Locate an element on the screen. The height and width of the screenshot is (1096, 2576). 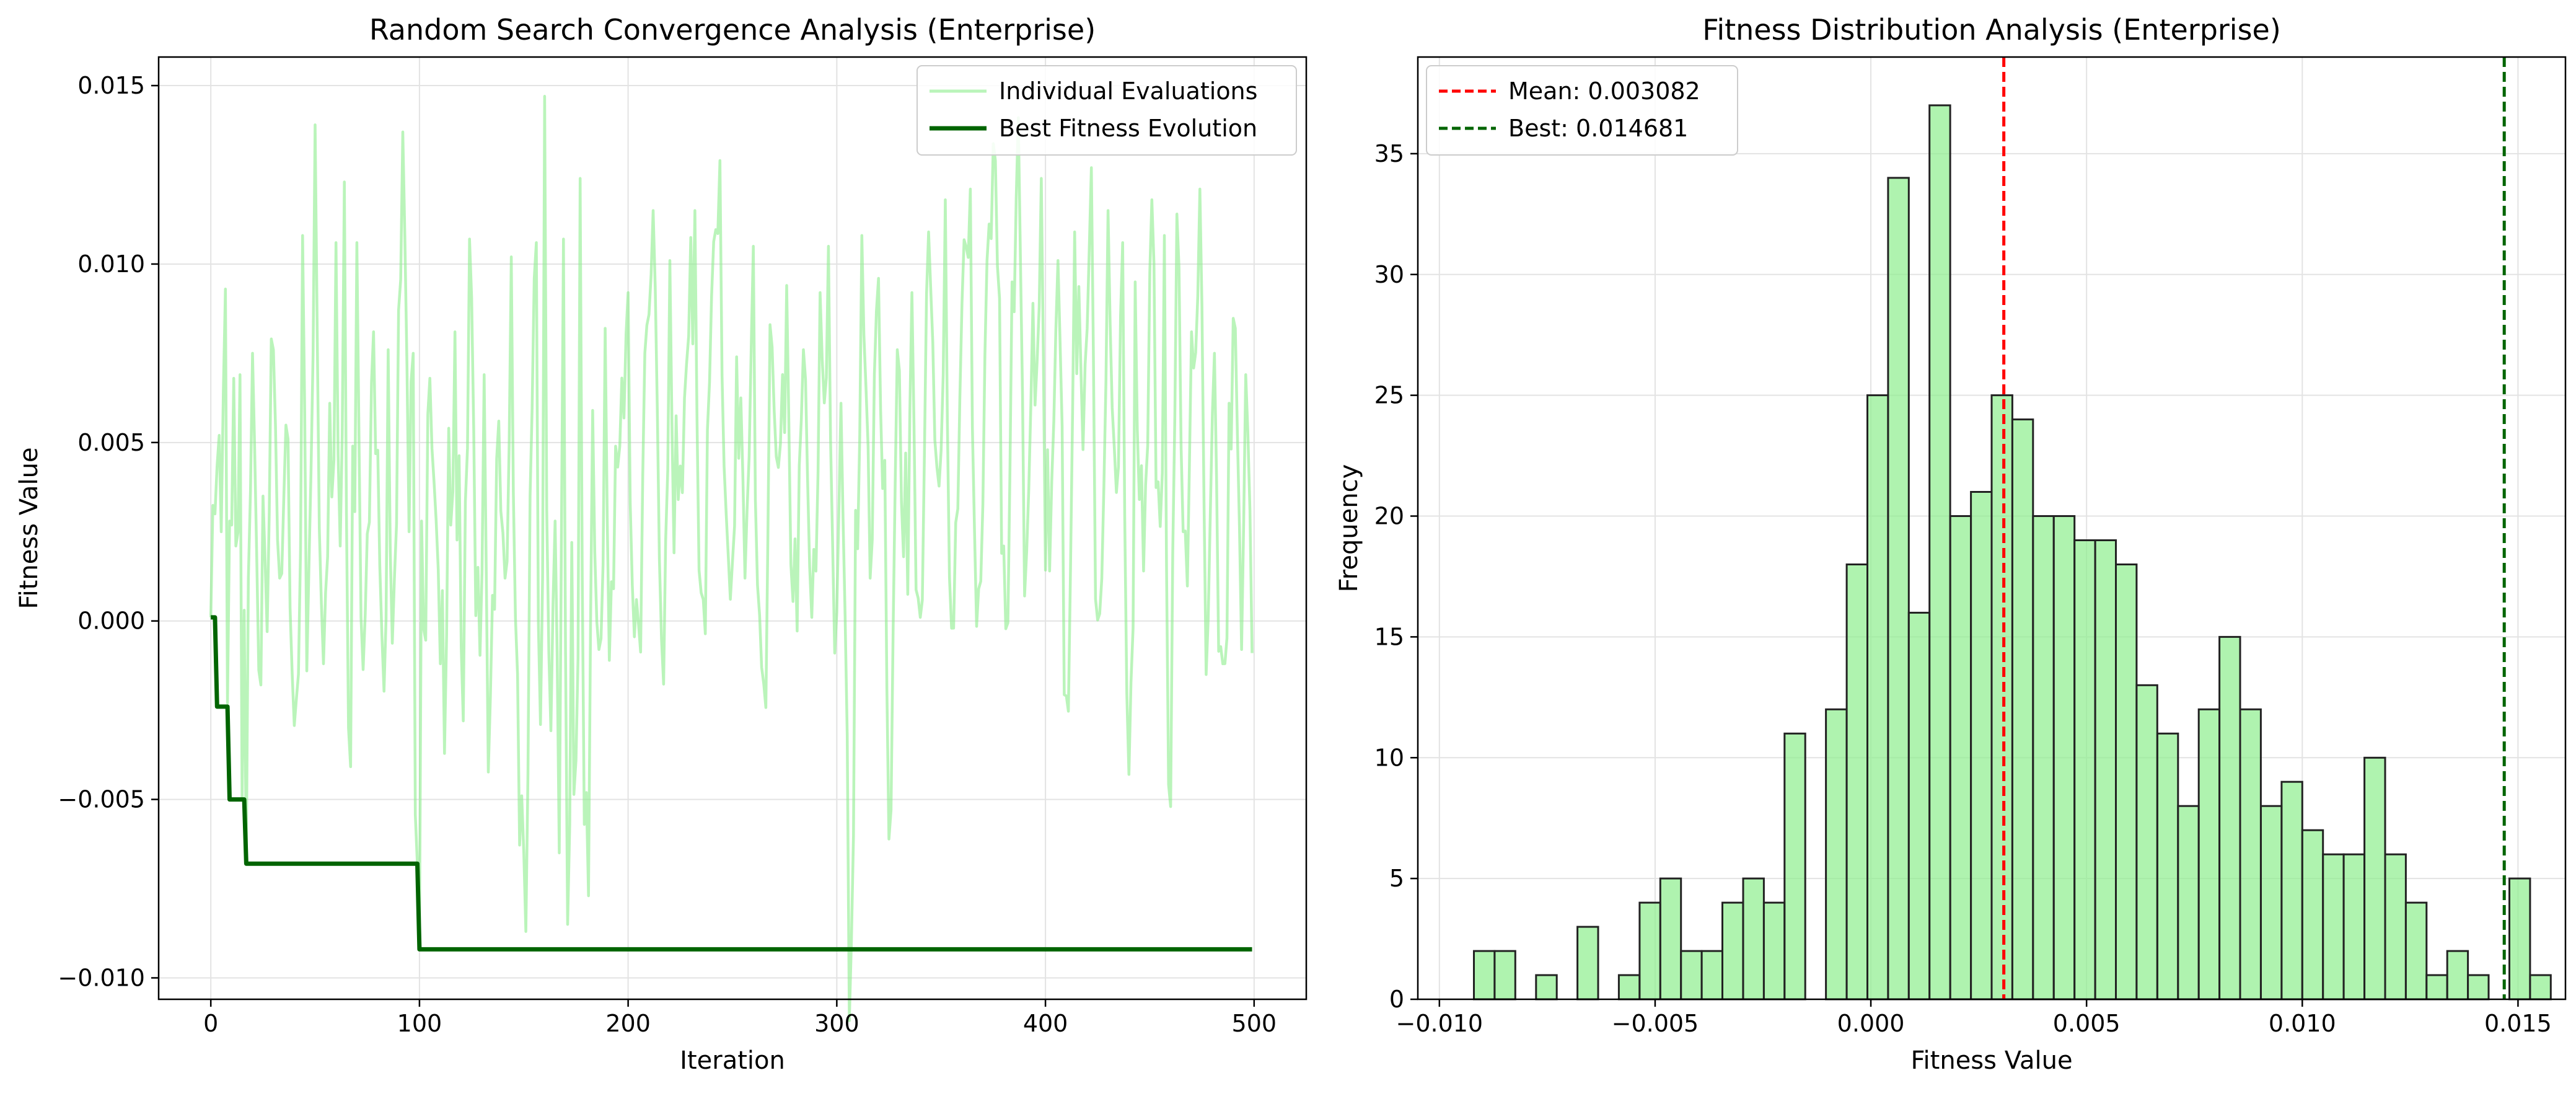
distribution-legend-box is located at coordinates (1582, 110).